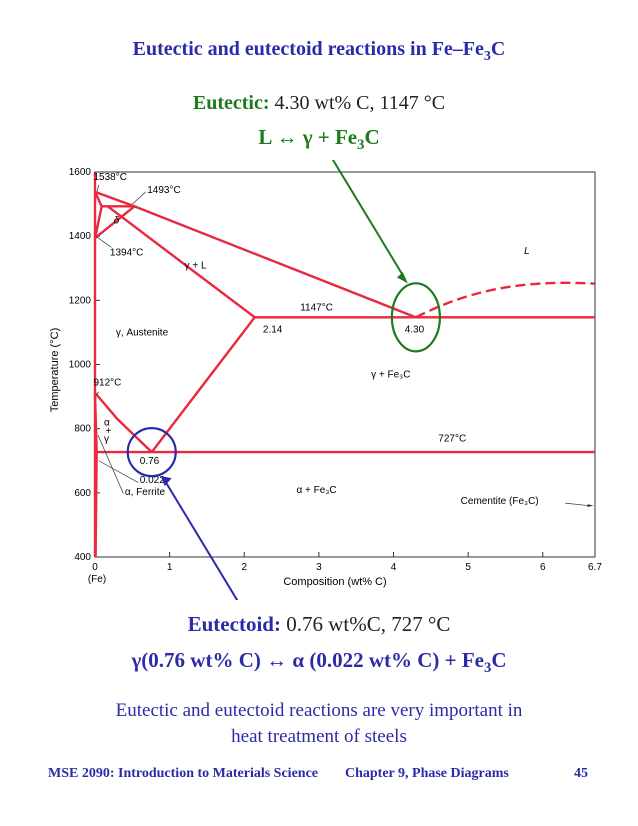  I want to click on phase-label-austenite: γ, Austenite, so click(142, 333).